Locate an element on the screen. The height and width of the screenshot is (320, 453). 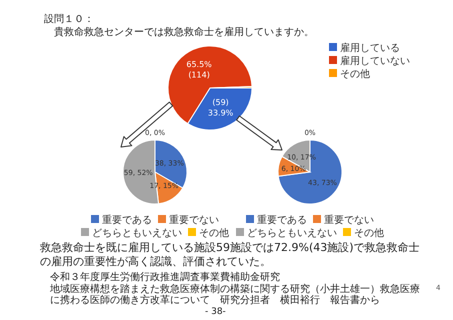
data-label: (59) 33.9% is located at coordinates (221, 107).